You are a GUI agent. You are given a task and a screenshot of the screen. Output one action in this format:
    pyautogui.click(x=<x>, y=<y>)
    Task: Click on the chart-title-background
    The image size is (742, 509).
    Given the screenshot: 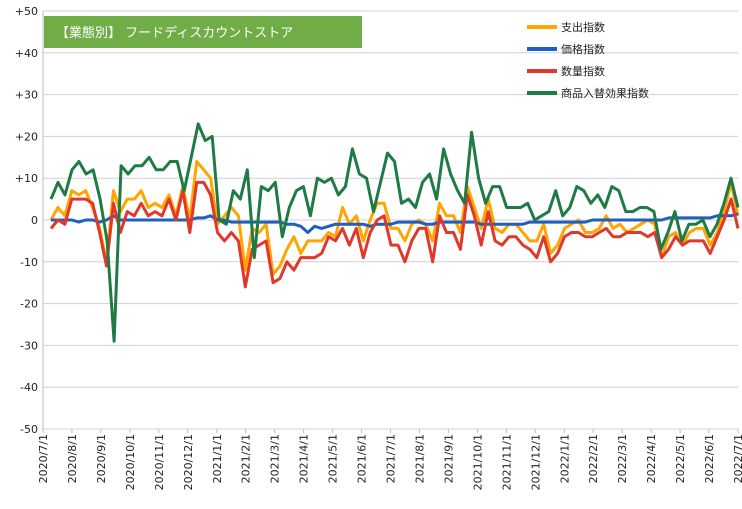 What is the action you would take?
    pyautogui.click(x=203, y=32)
    